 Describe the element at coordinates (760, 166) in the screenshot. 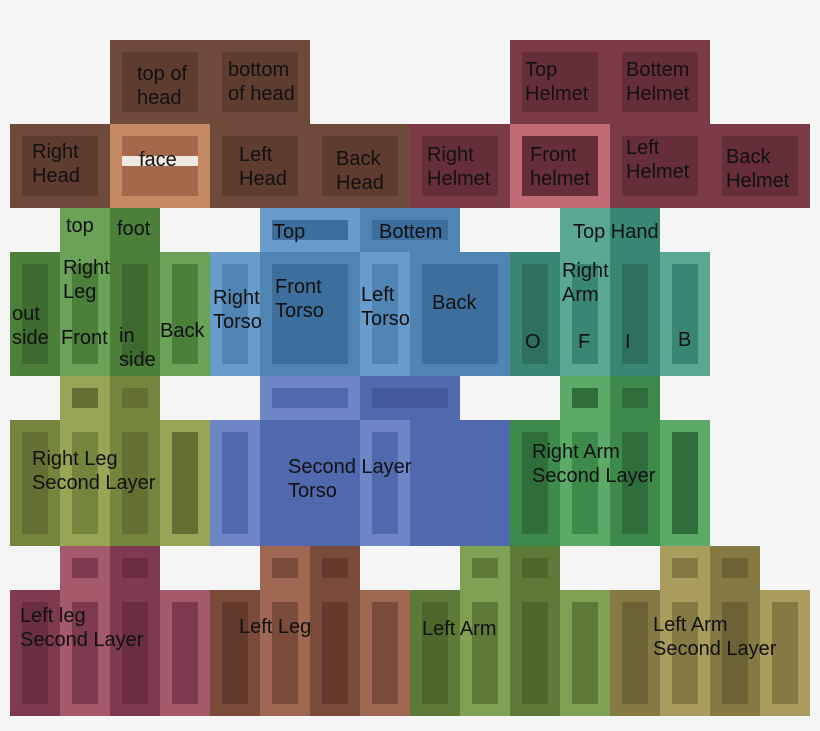

I see `back-helmet-region-inner-panel` at that location.